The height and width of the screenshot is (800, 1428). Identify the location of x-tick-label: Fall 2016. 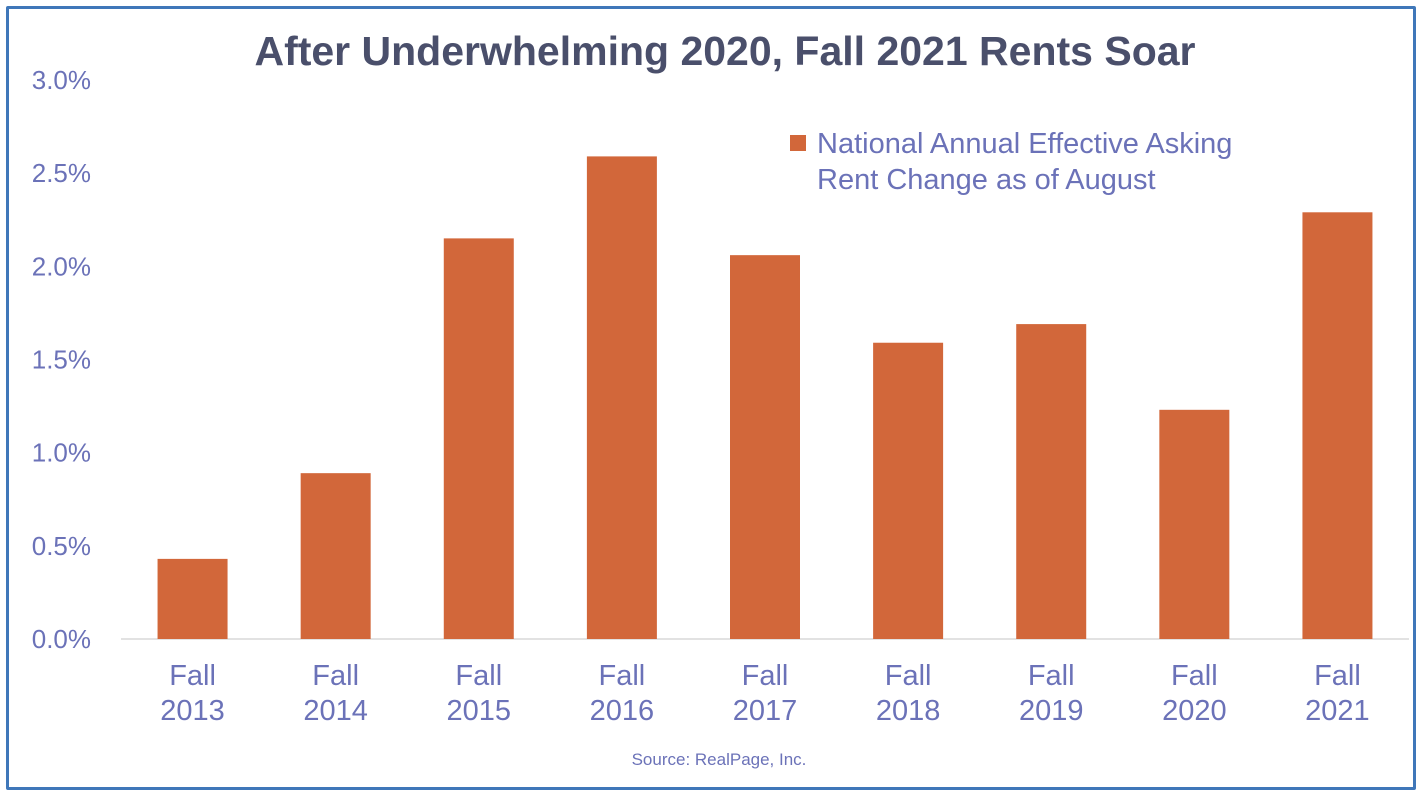
(622, 693).